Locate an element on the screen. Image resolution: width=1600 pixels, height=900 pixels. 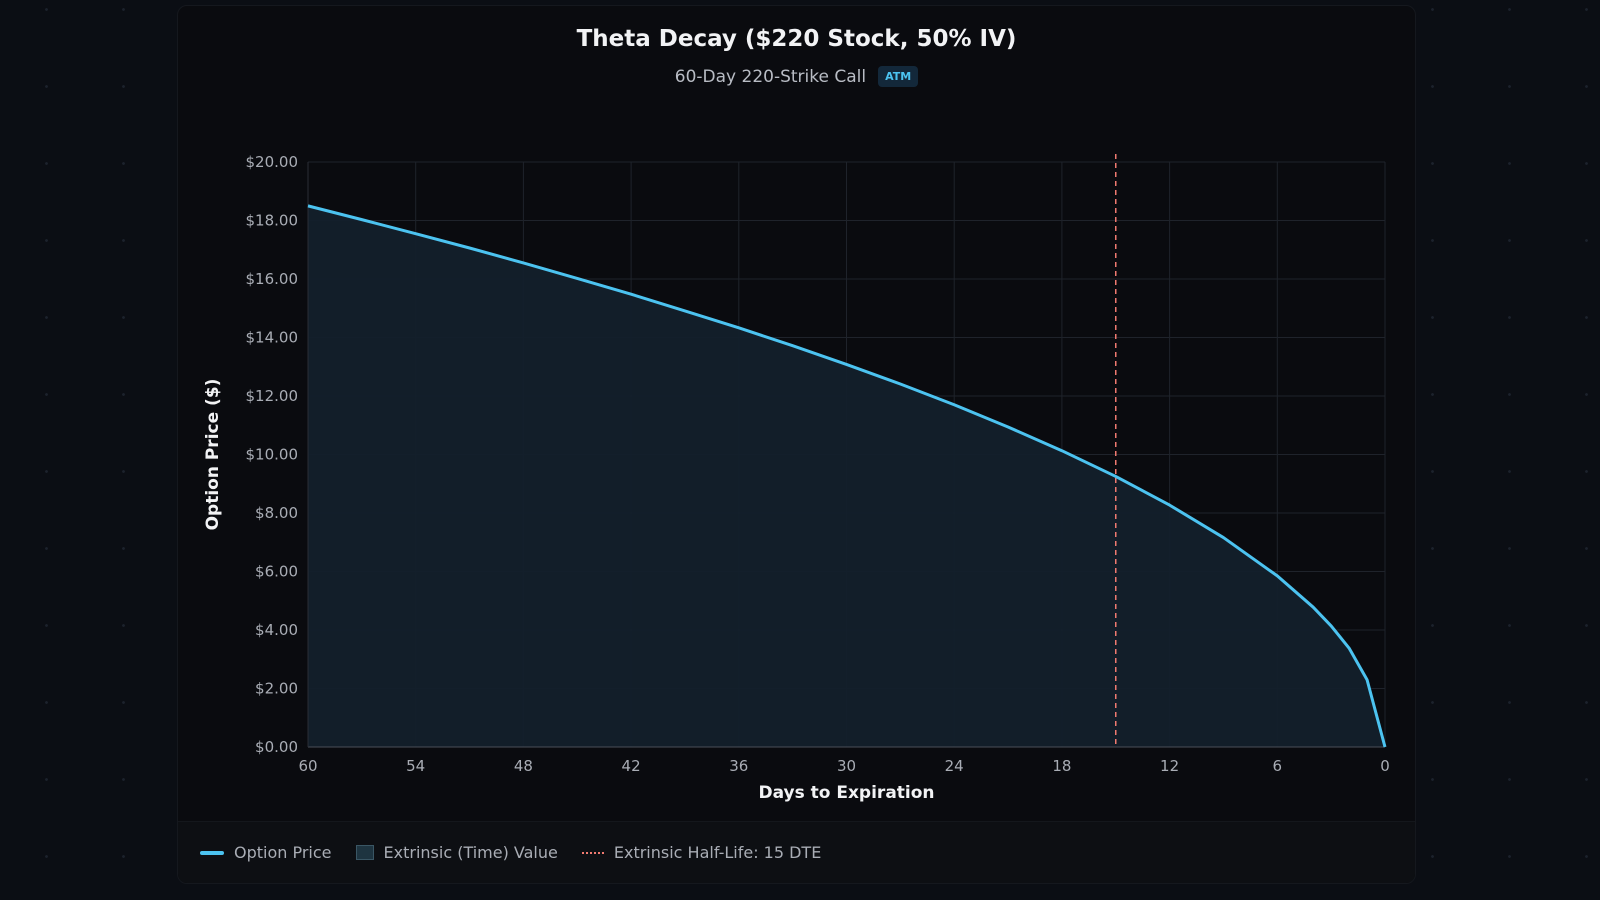
x-tick-label: 60 is located at coordinates (307, 766).